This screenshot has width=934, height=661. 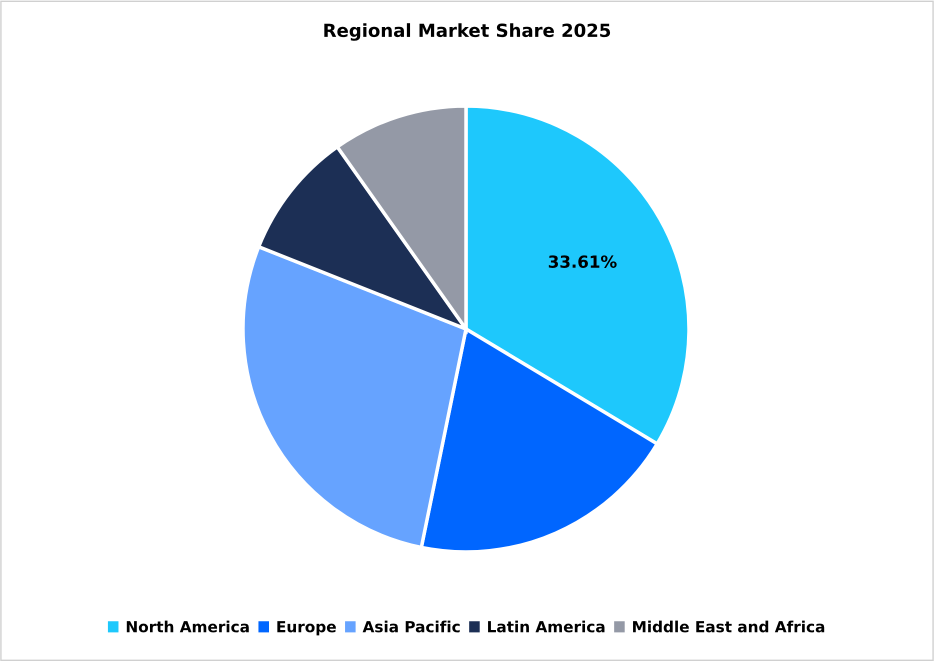 What do you see at coordinates (411, 626) in the screenshot?
I see `legend-label: Asia Pacific` at bounding box center [411, 626].